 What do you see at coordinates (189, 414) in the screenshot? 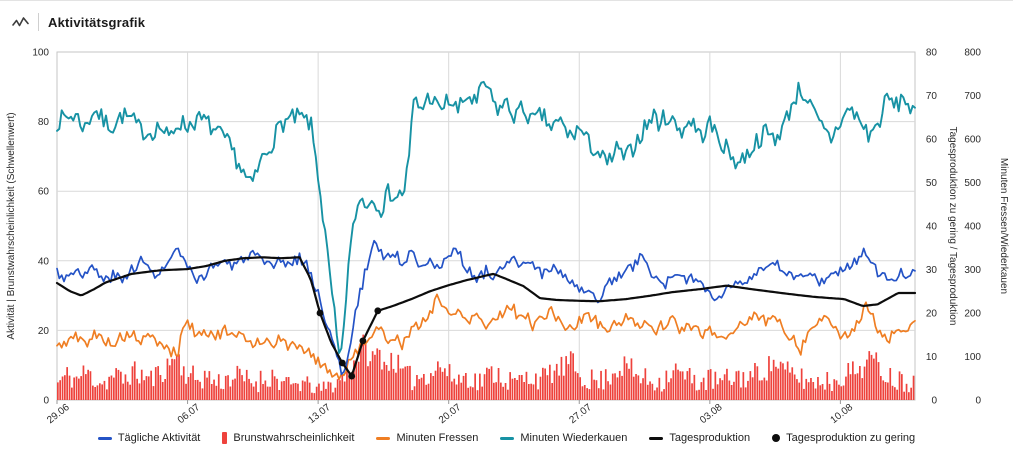
I see `svg-text: 06.07` at bounding box center [189, 414].